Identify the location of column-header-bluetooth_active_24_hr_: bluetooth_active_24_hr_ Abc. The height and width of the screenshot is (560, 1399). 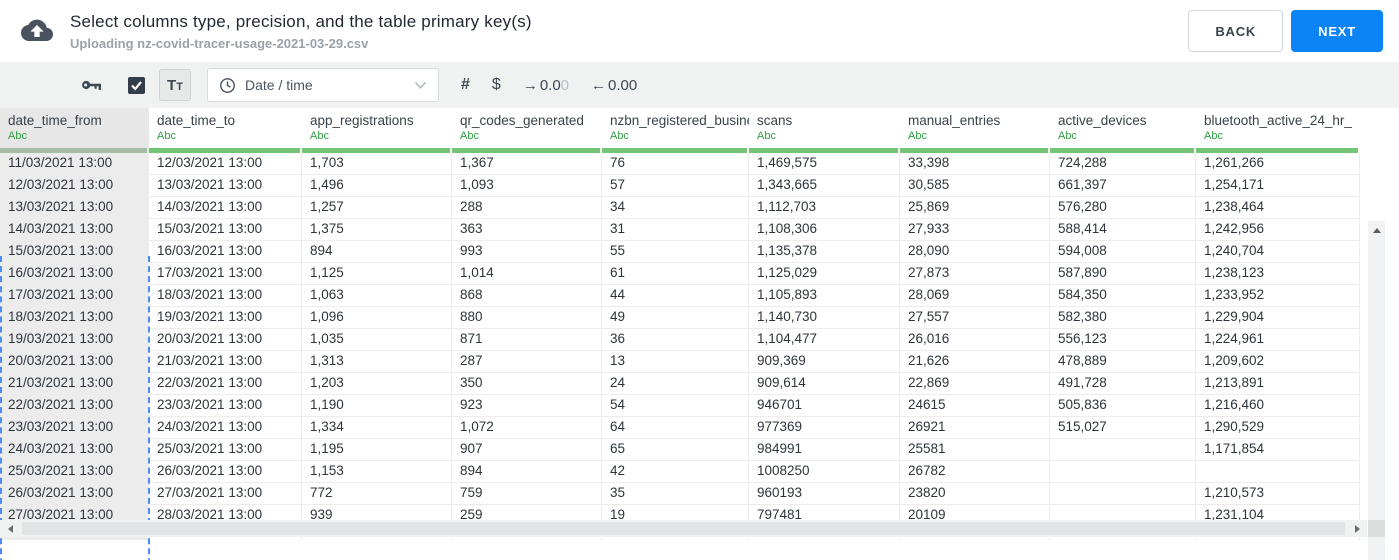
(1278, 130).